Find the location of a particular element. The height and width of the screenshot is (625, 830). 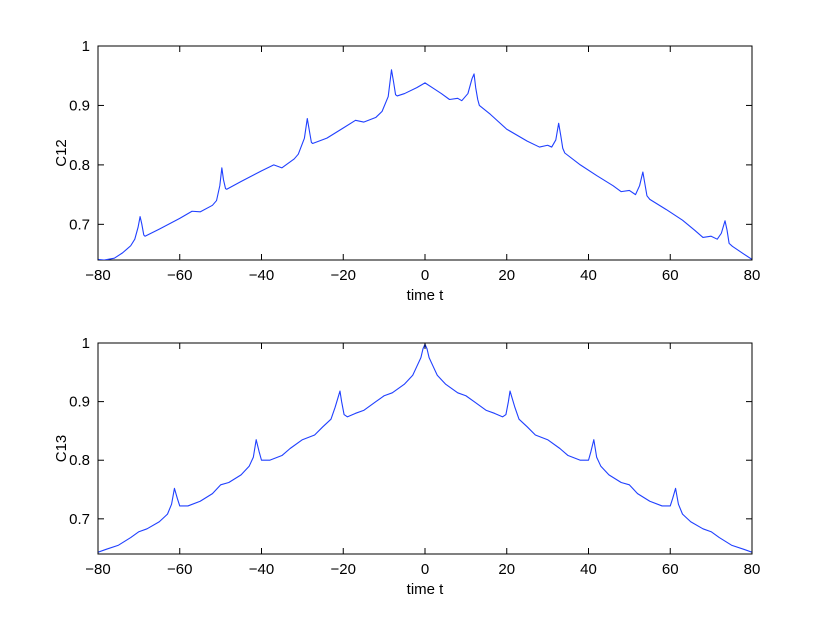

y-axis-label: C13 is located at coordinates (61, 449).